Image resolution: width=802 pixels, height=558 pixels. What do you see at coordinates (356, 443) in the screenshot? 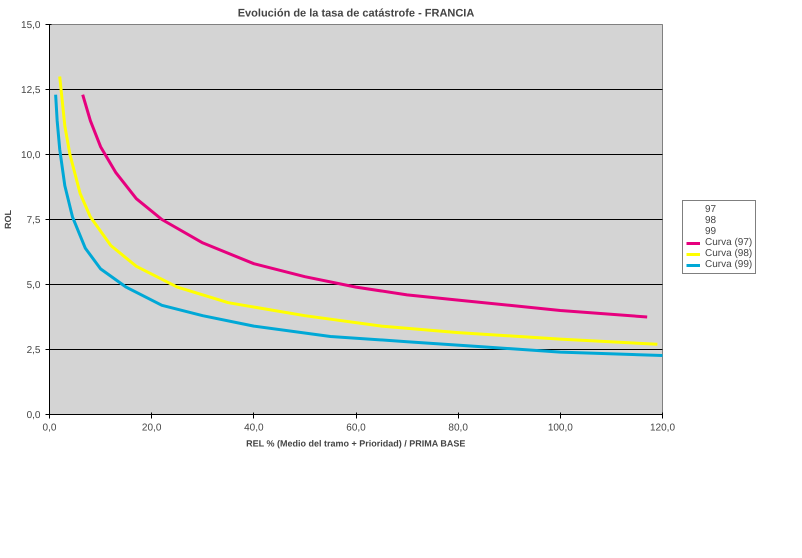
I see `x-axis-title: REL % (Medio del tramo + Prioridad) / PRIMA BASE` at bounding box center [356, 443].